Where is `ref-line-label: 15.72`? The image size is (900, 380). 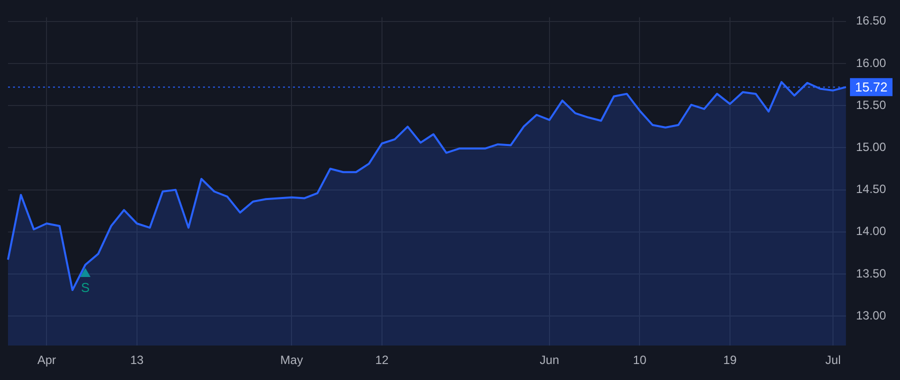
ref-line-label: 15.72 is located at coordinates (871, 87).